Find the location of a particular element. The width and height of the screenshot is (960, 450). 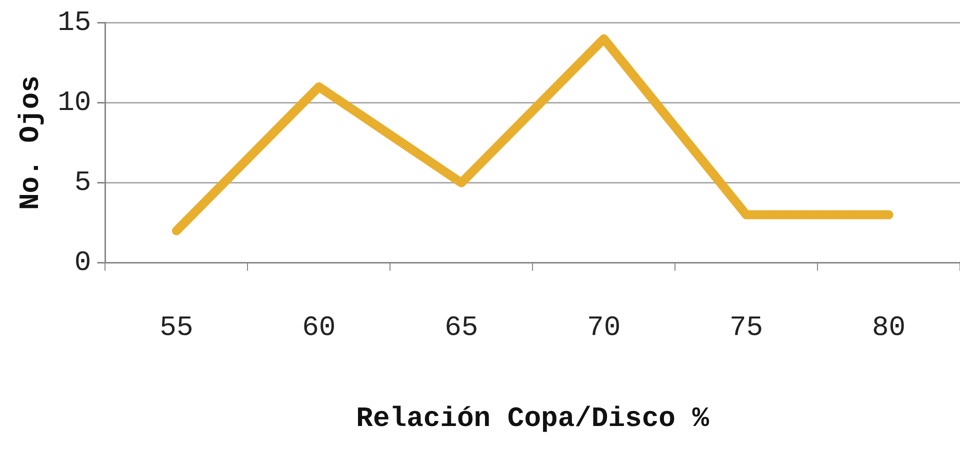

y-axis-title: No. Ojos is located at coordinates (31, 143).